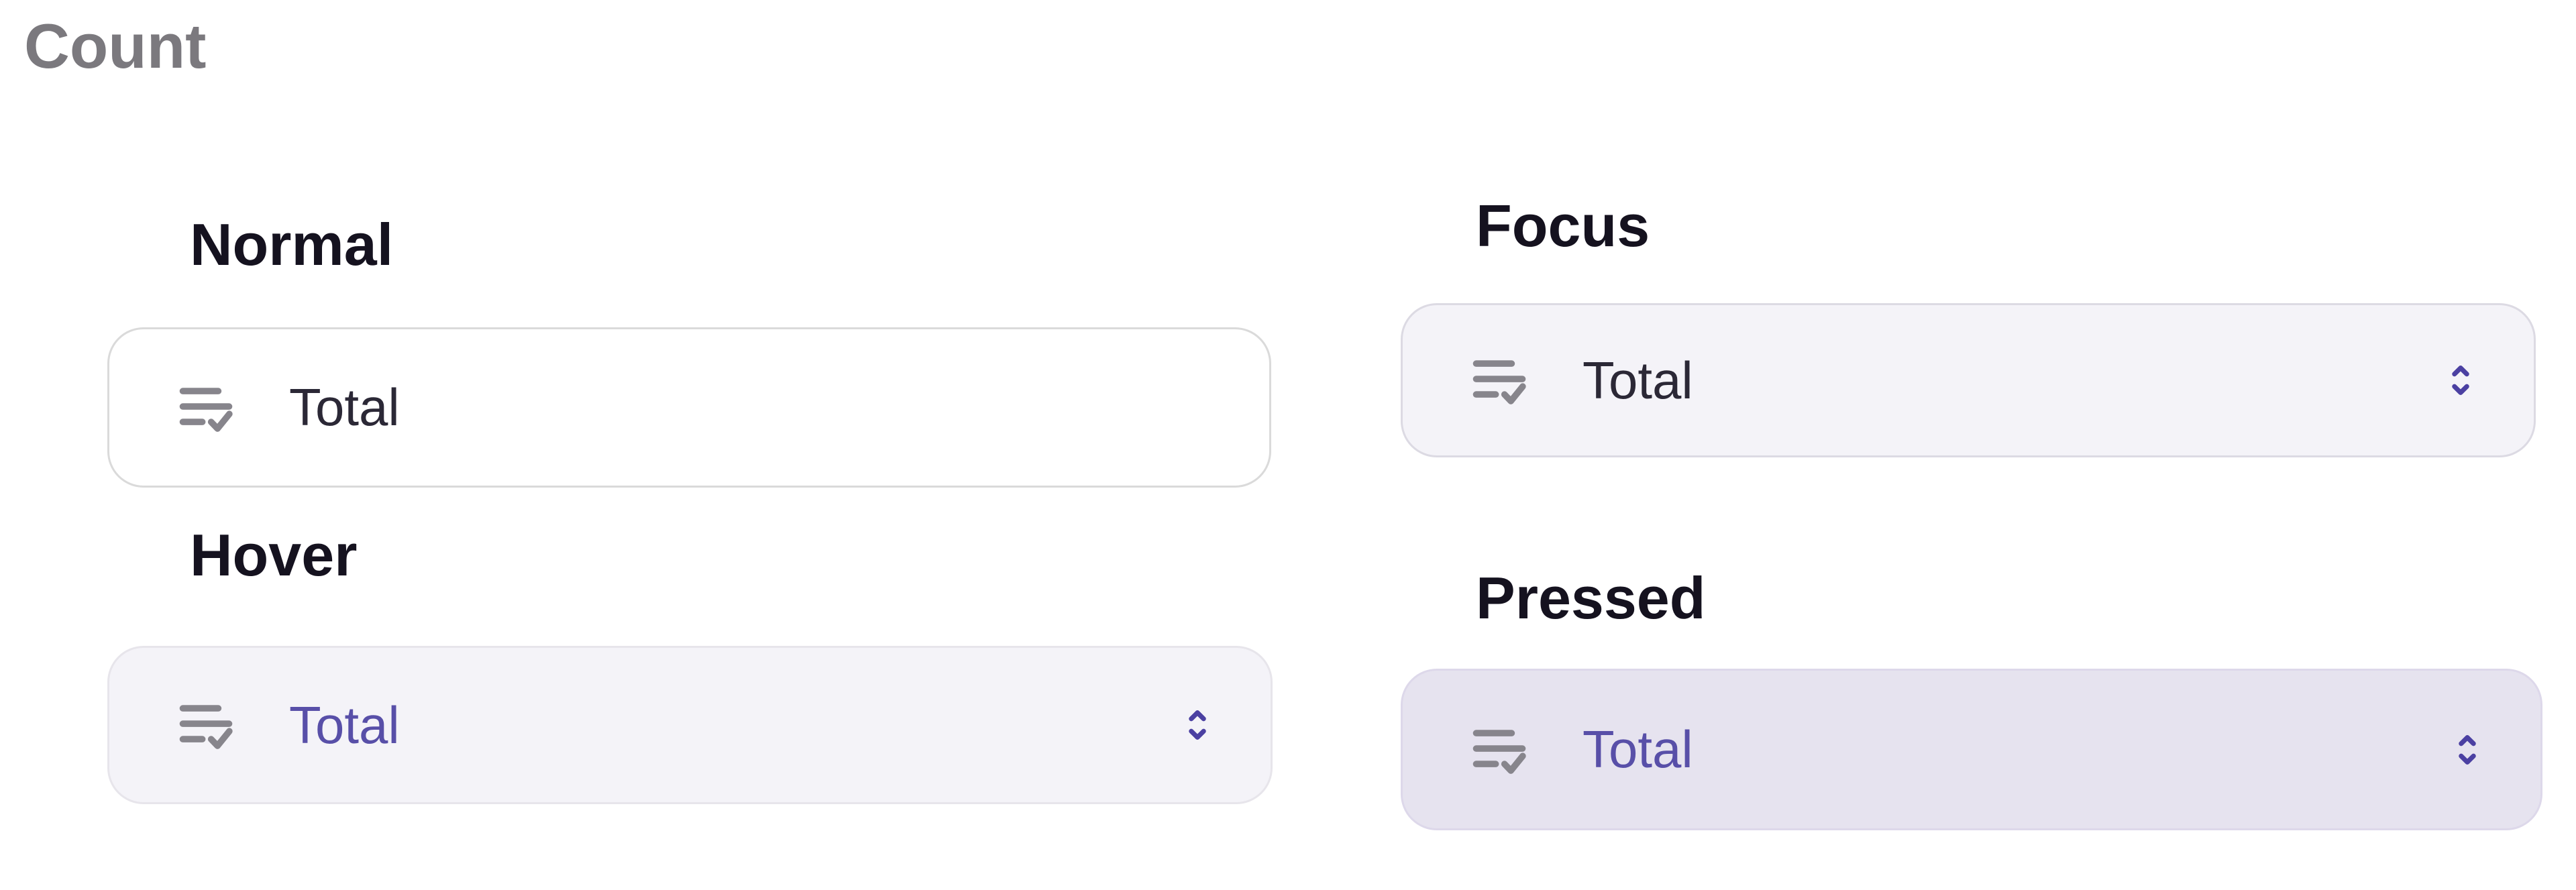 Image resolution: width=2576 pixels, height=890 pixels. Describe the element at coordinates (1563, 225) in the screenshot. I see `state-label-focus: Focus` at that location.